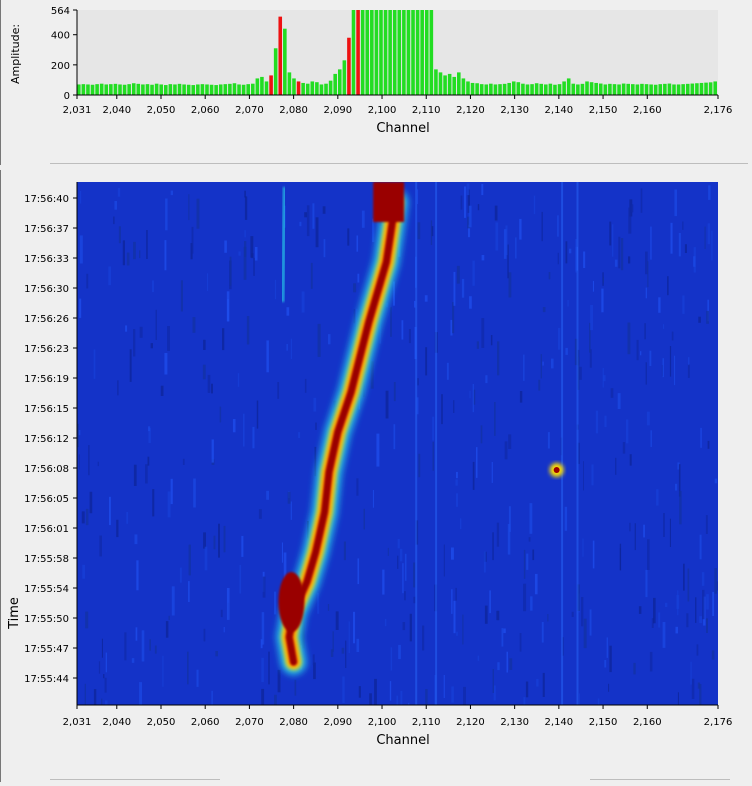 Image resolution: width=752 pixels, height=786 pixels. I want to click on histogram-x-tick-label: 2,050, so click(161, 110).